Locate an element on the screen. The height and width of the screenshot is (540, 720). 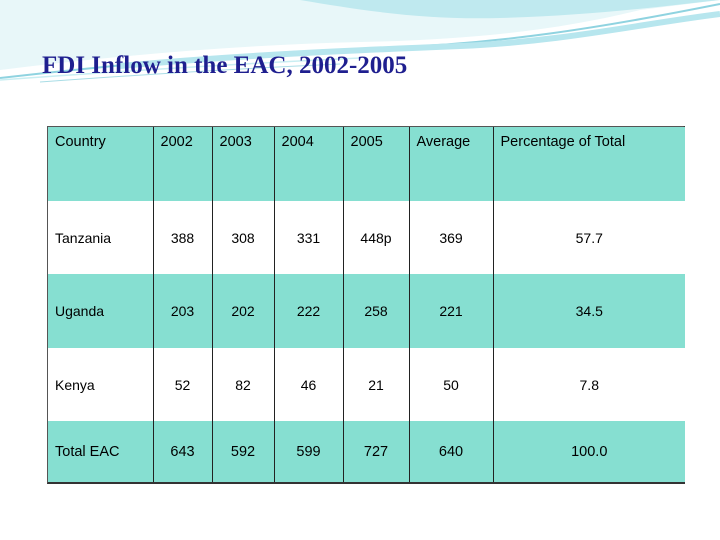
cell-percentage: 34.5 is located at coordinates (589, 311).